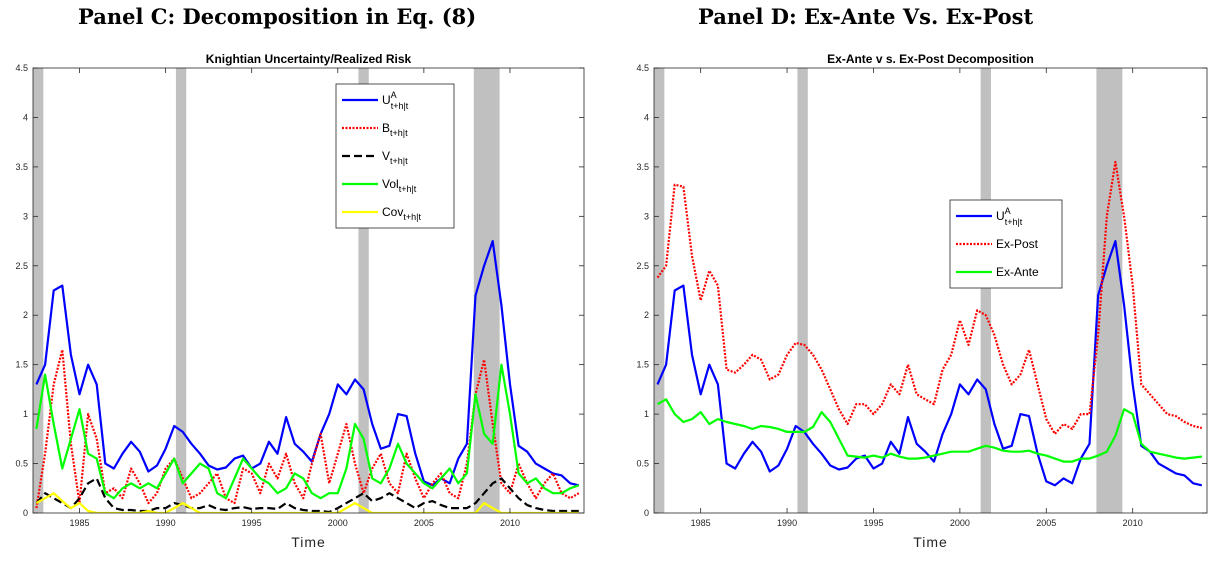 The height and width of the screenshot is (561, 1214). I want to click on legend-box, so click(1006, 244).